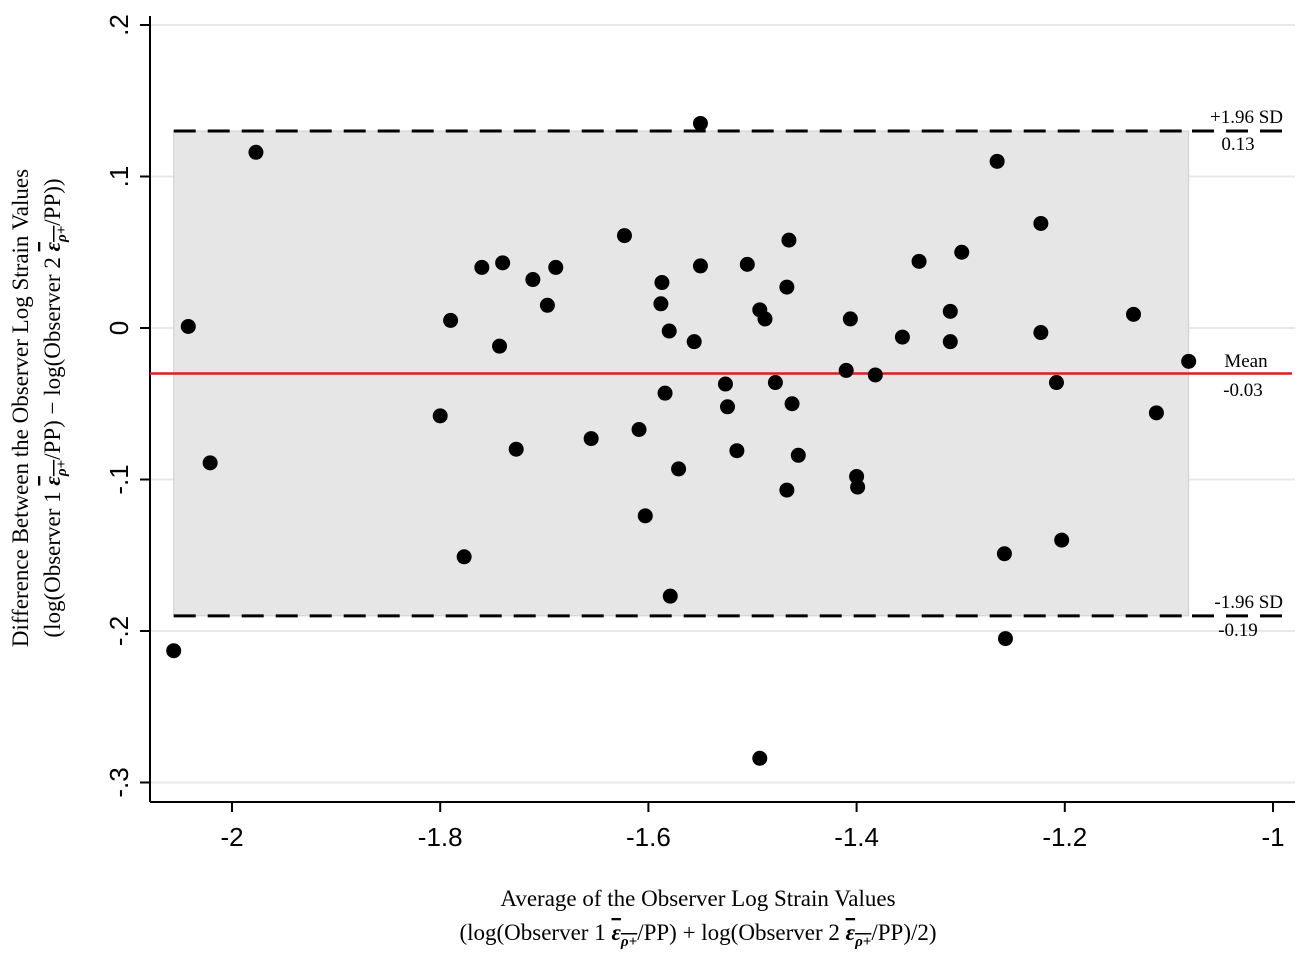 Image resolution: width=1300 pixels, height=955 pixels. Describe the element at coordinates (119, 177) in the screenshot. I see `y-tick-label: .1` at that location.